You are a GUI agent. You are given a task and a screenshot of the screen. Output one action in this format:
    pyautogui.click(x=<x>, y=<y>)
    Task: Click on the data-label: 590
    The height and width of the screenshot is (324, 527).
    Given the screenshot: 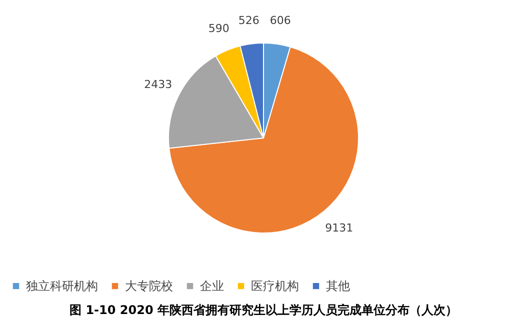 What is the action you would take?
    pyautogui.click(x=219, y=28)
    